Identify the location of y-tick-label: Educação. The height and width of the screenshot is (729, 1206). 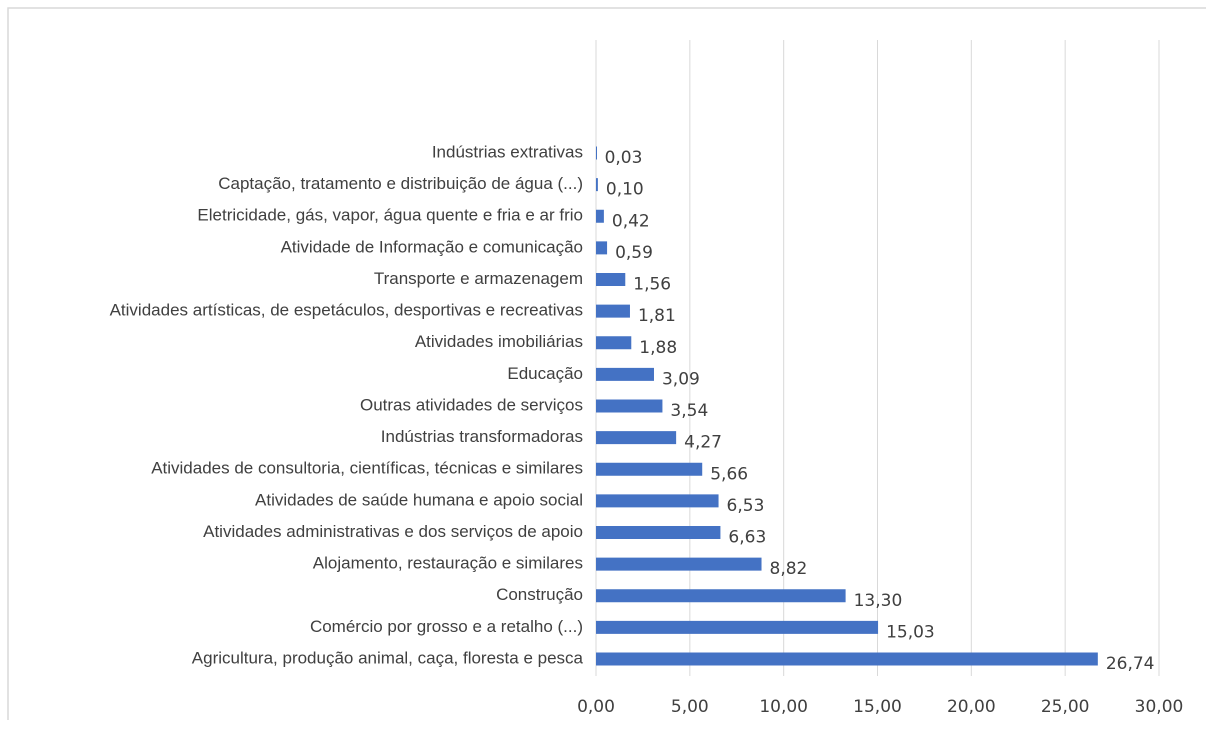
(545, 373).